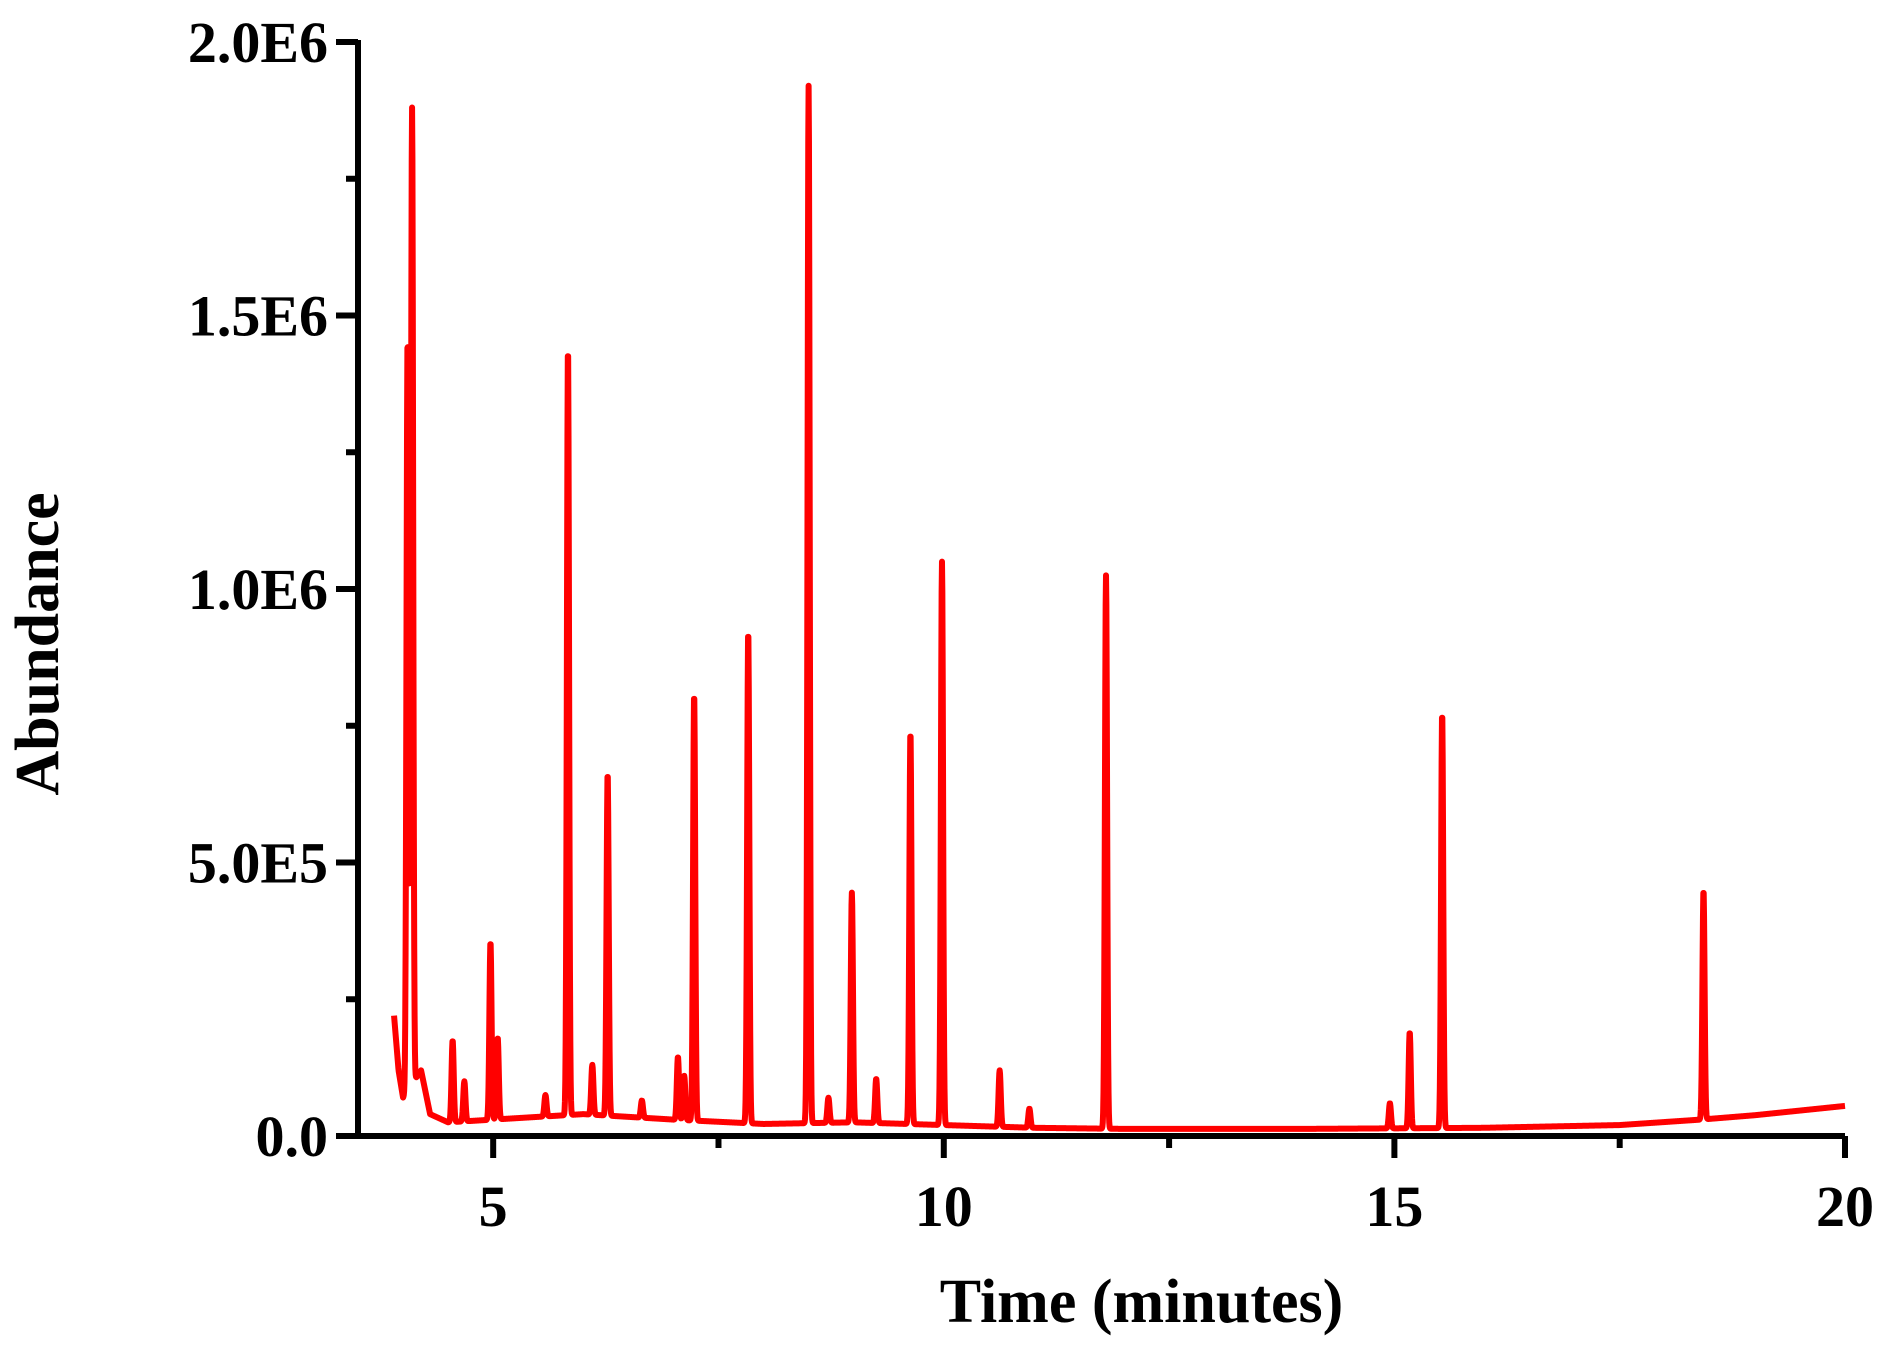 The height and width of the screenshot is (1354, 1890). I want to click on x-tick-label: 10, so click(944, 1206).